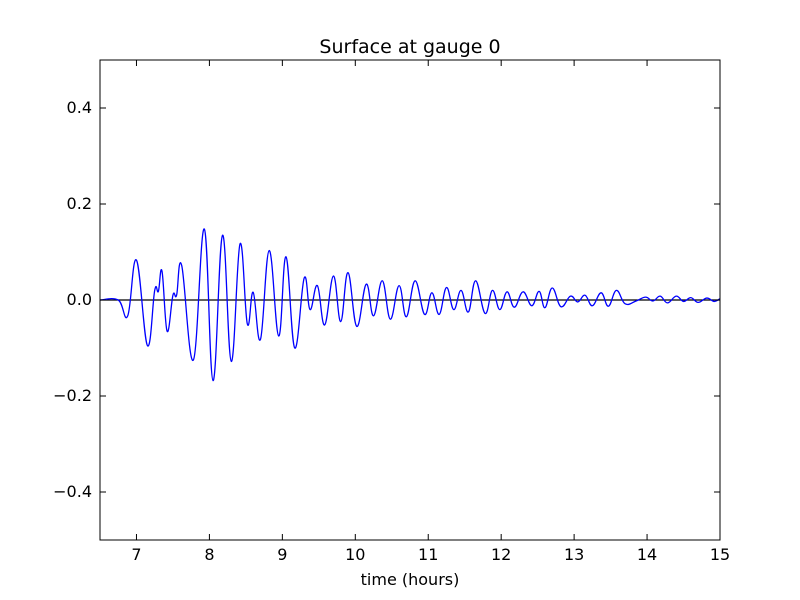 The height and width of the screenshot is (600, 800). Describe the element at coordinates (79, 299) in the screenshot. I see `y-tick-label: 0.0` at that location.